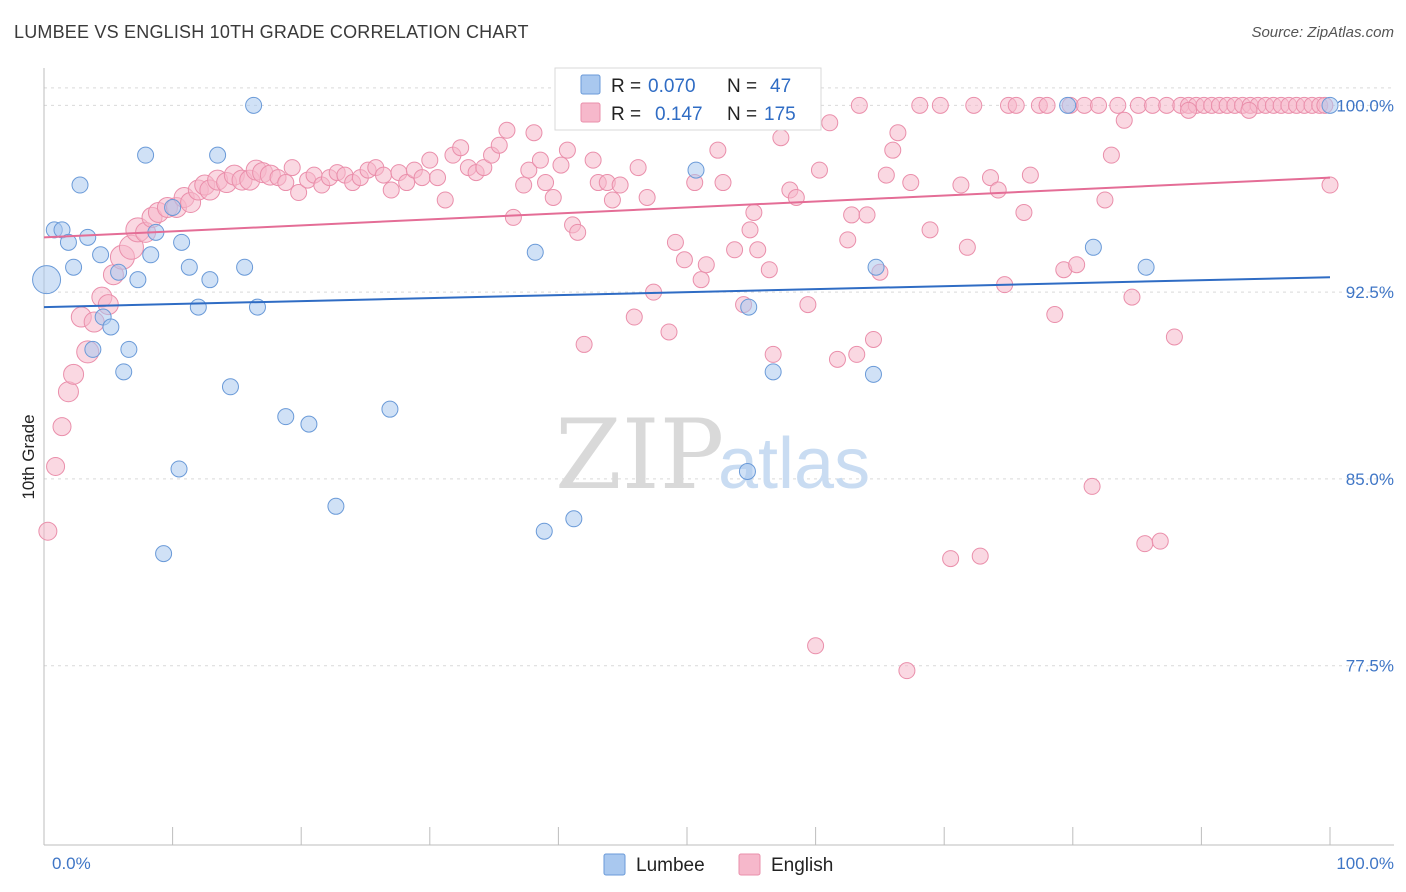 Image resolution: width=1406 pixels, height=892 pixels. What do you see at coordinates (639, 455) in the screenshot?
I see `watermark-zip: ZIP` at bounding box center [639, 455].